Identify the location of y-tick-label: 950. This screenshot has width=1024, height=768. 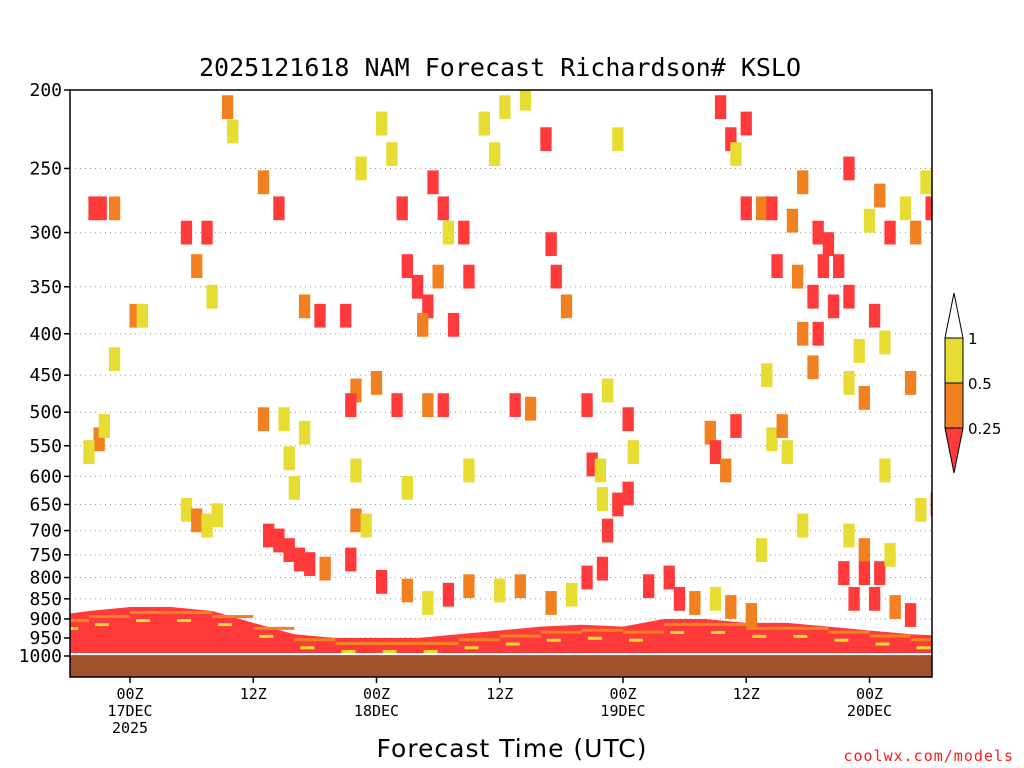
(45, 638).